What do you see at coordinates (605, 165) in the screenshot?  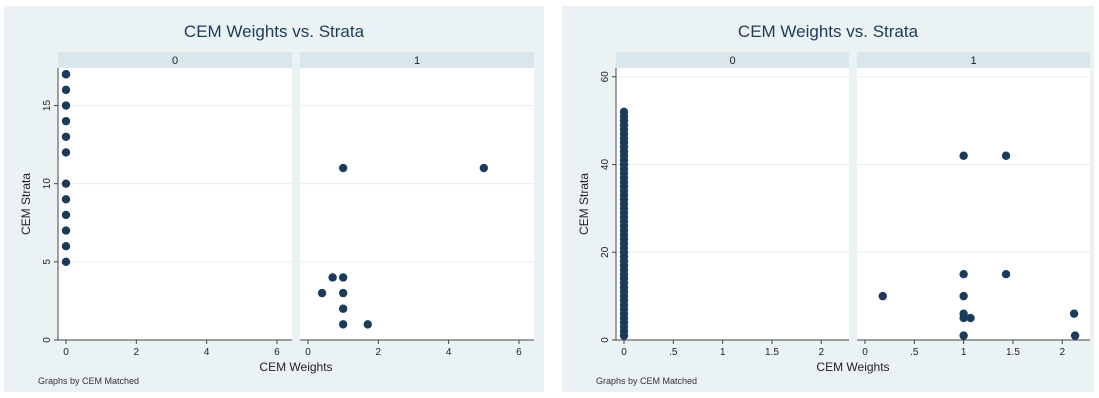 I see `y-tick-label: 40` at bounding box center [605, 165].